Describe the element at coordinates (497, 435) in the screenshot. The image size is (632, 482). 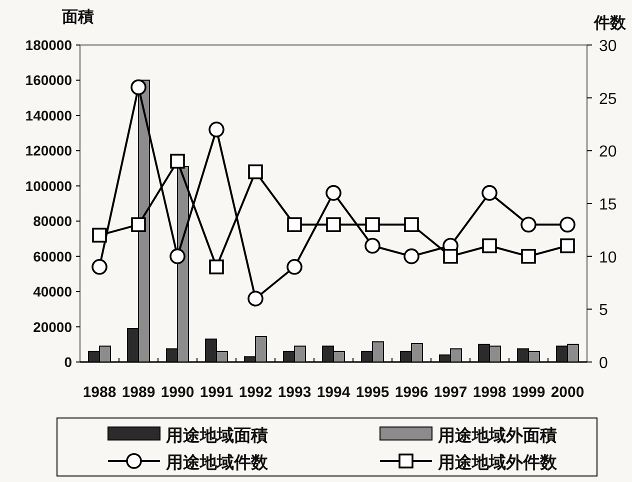
I see `legend-label: 用途地域外面積` at that location.